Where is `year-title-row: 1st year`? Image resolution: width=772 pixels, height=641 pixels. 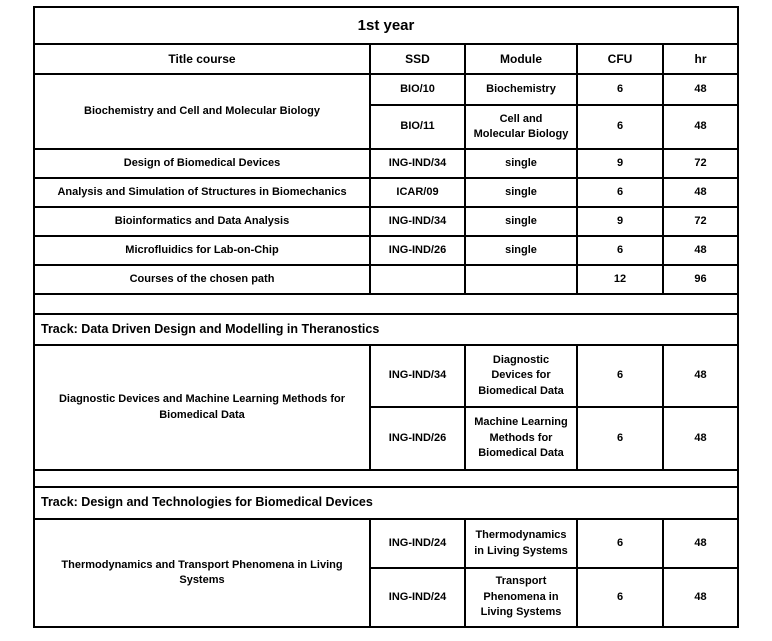 year-title-row: 1st year is located at coordinates (386, 25).